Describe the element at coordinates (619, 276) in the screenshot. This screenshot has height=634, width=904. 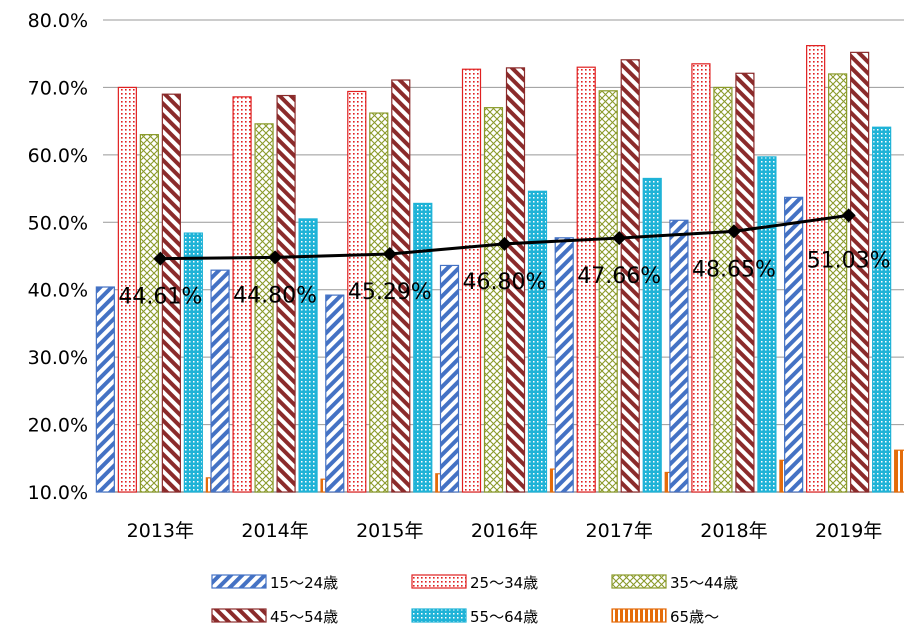
I see `line-data-label: 47.66%` at that location.